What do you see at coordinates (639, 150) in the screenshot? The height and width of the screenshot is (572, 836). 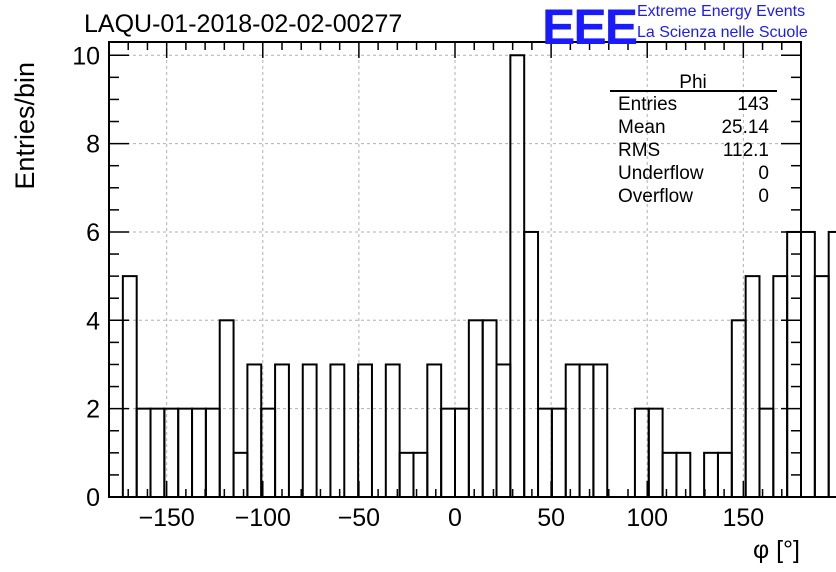 I see `stats-row-label: RMS` at bounding box center [639, 150].